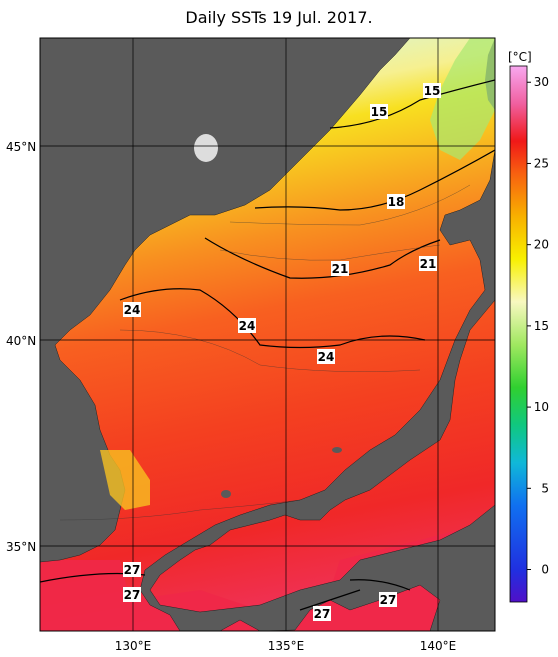 This screenshot has height=657, width=558. I want to click on contour-label-21b: 21, so click(428, 263).